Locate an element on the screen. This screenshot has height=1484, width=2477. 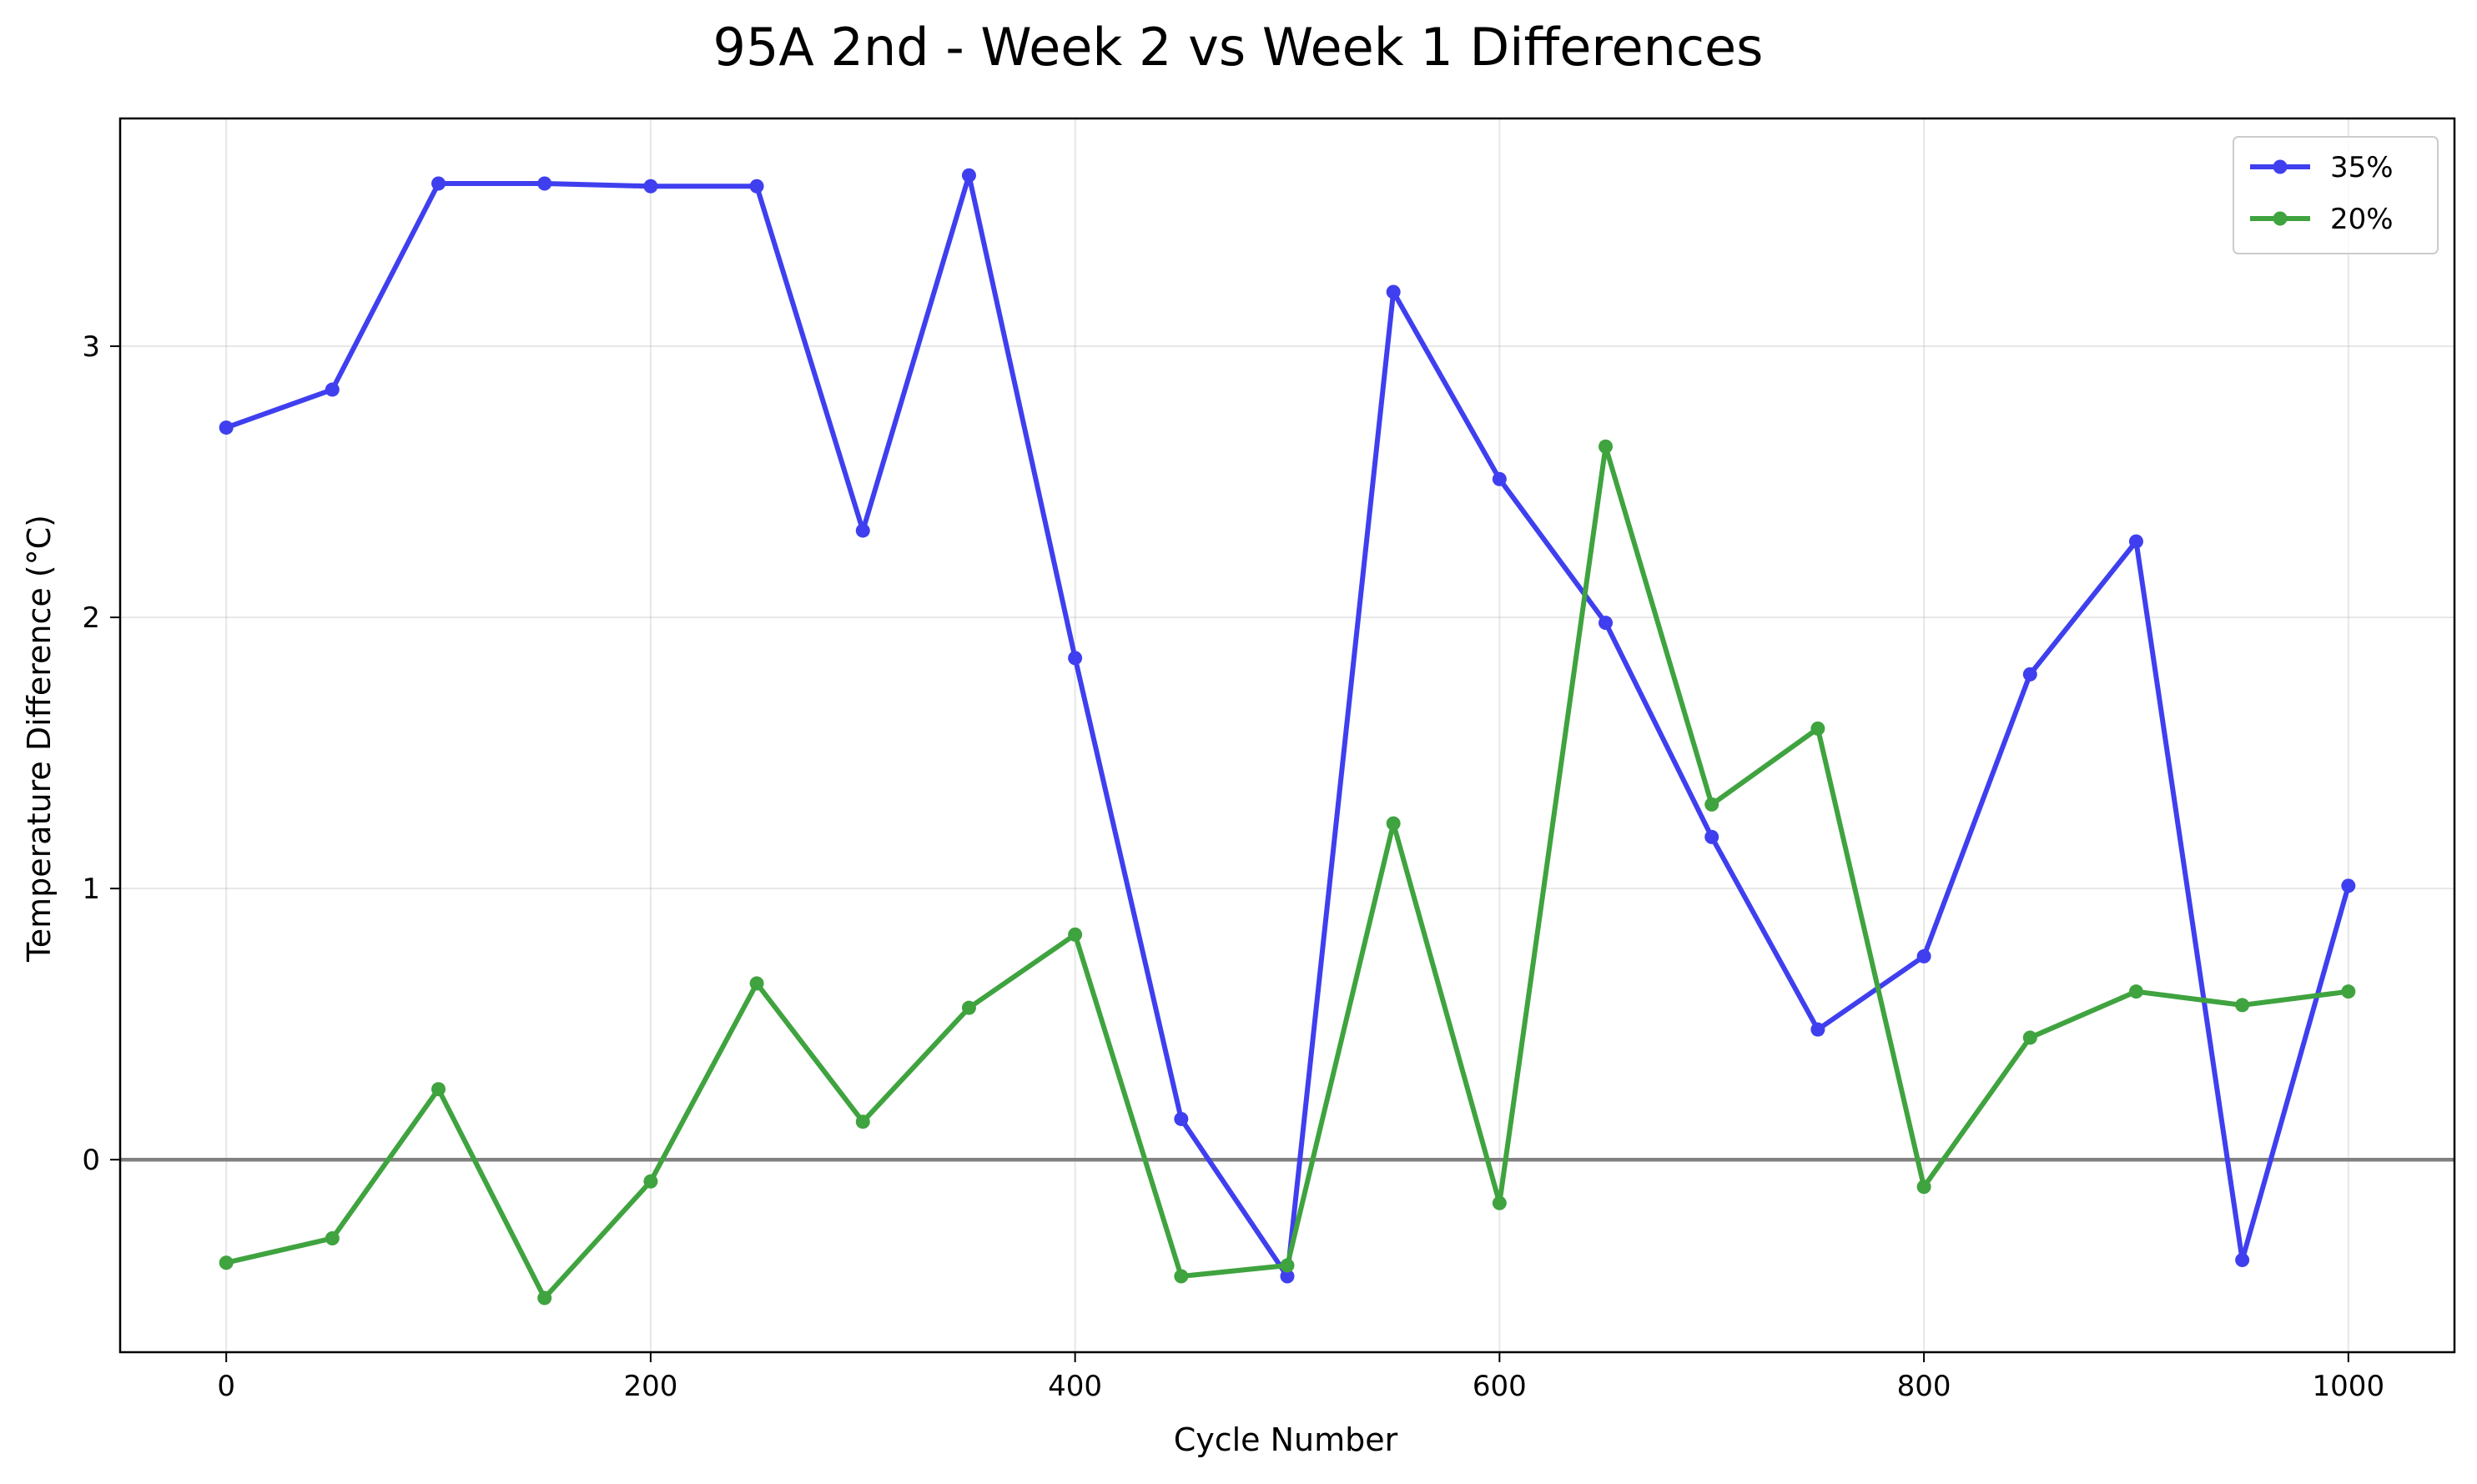
x-tick-label: 600 is located at coordinates (1500, 1387).